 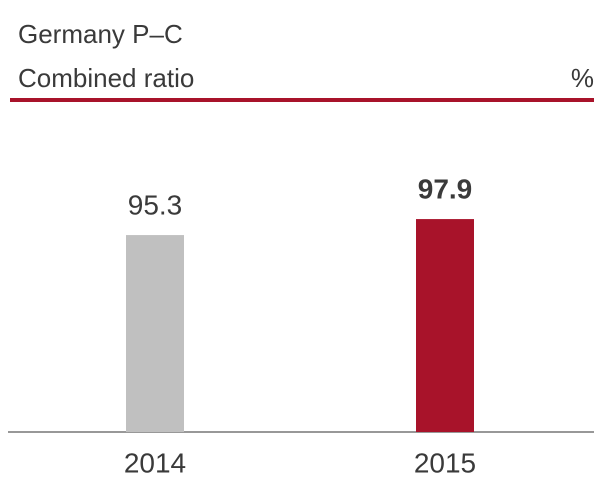 What do you see at coordinates (106, 78) in the screenshot?
I see `chart-subtitle: Combined ratio` at bounding box center [106, 78].